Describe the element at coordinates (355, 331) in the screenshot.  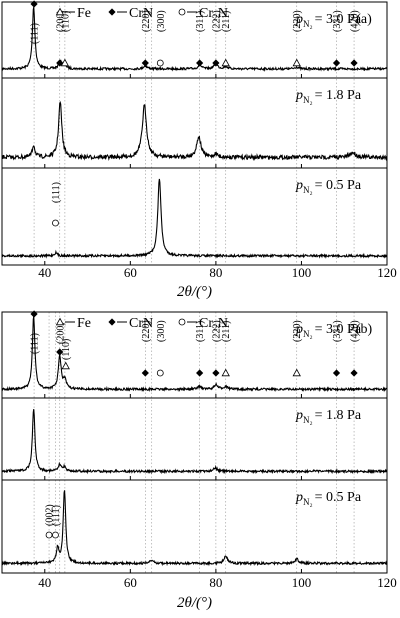
I see `miller-index-label: (420)` at that location.